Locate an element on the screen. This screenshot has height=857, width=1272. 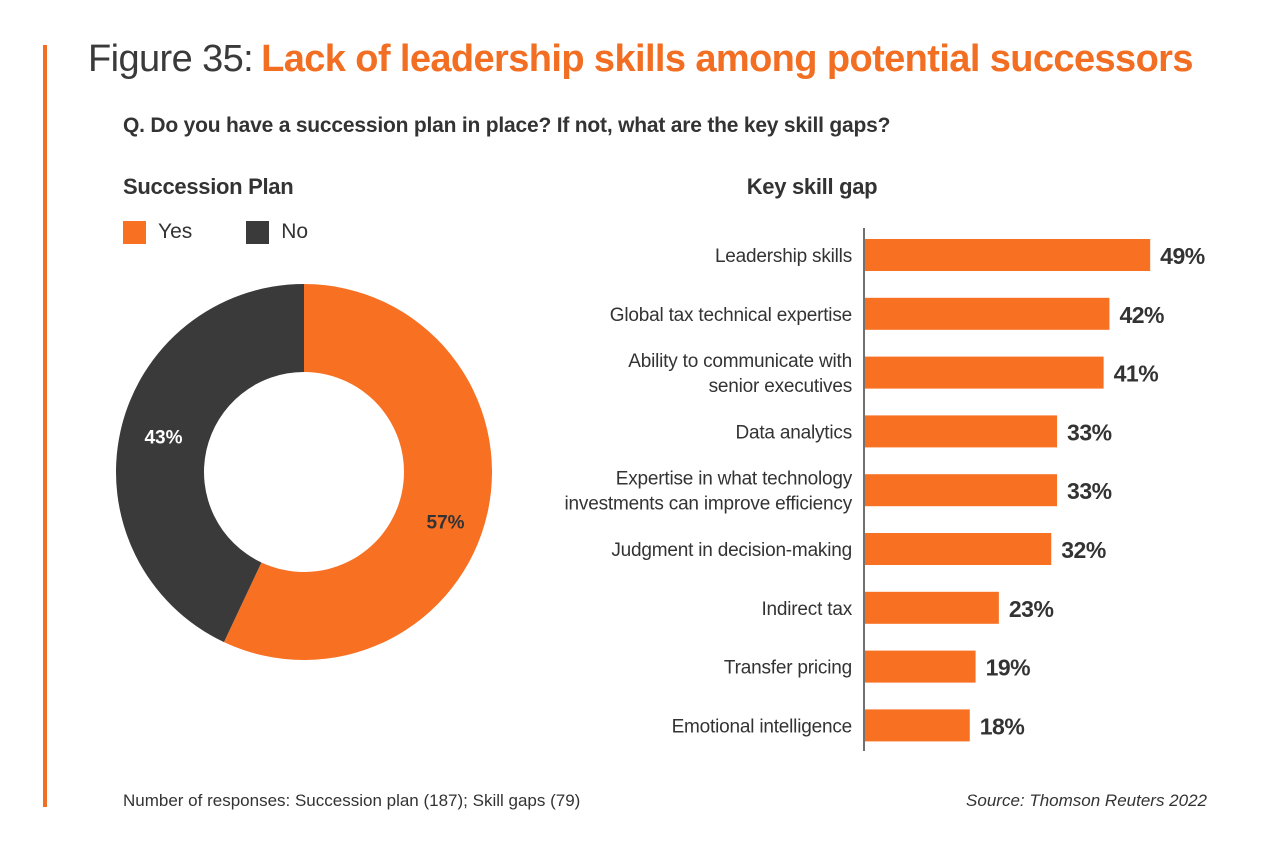
bar-value-label: 32% is located at coordinates (1083, 550).